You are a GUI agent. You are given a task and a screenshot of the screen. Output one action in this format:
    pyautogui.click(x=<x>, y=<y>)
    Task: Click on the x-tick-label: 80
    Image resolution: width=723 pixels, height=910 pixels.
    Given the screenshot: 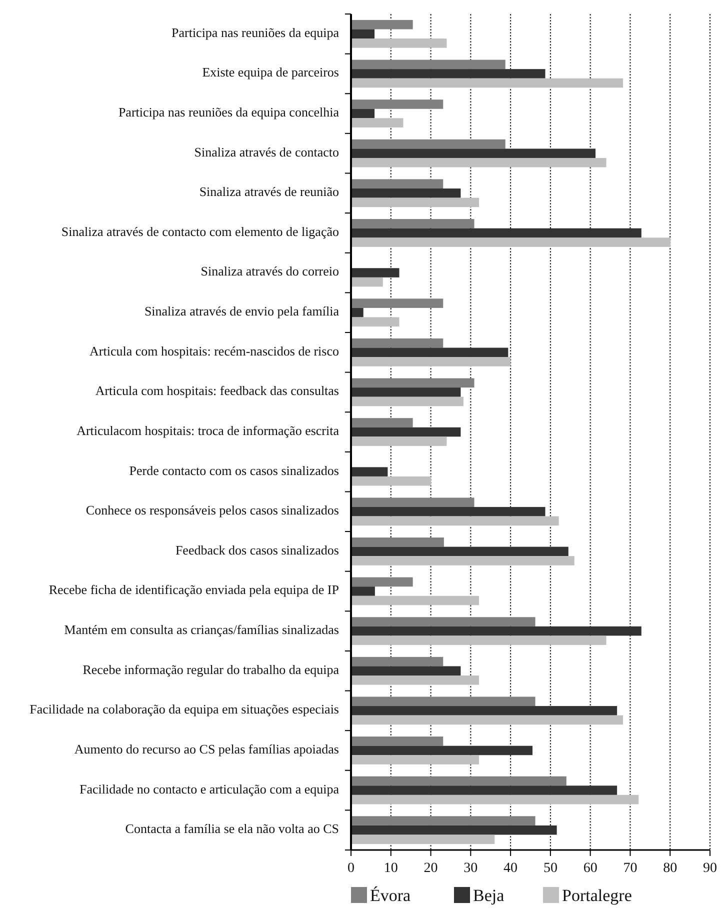 What is the action you would take?
    pyautogui.click(x=670, y=868)
    